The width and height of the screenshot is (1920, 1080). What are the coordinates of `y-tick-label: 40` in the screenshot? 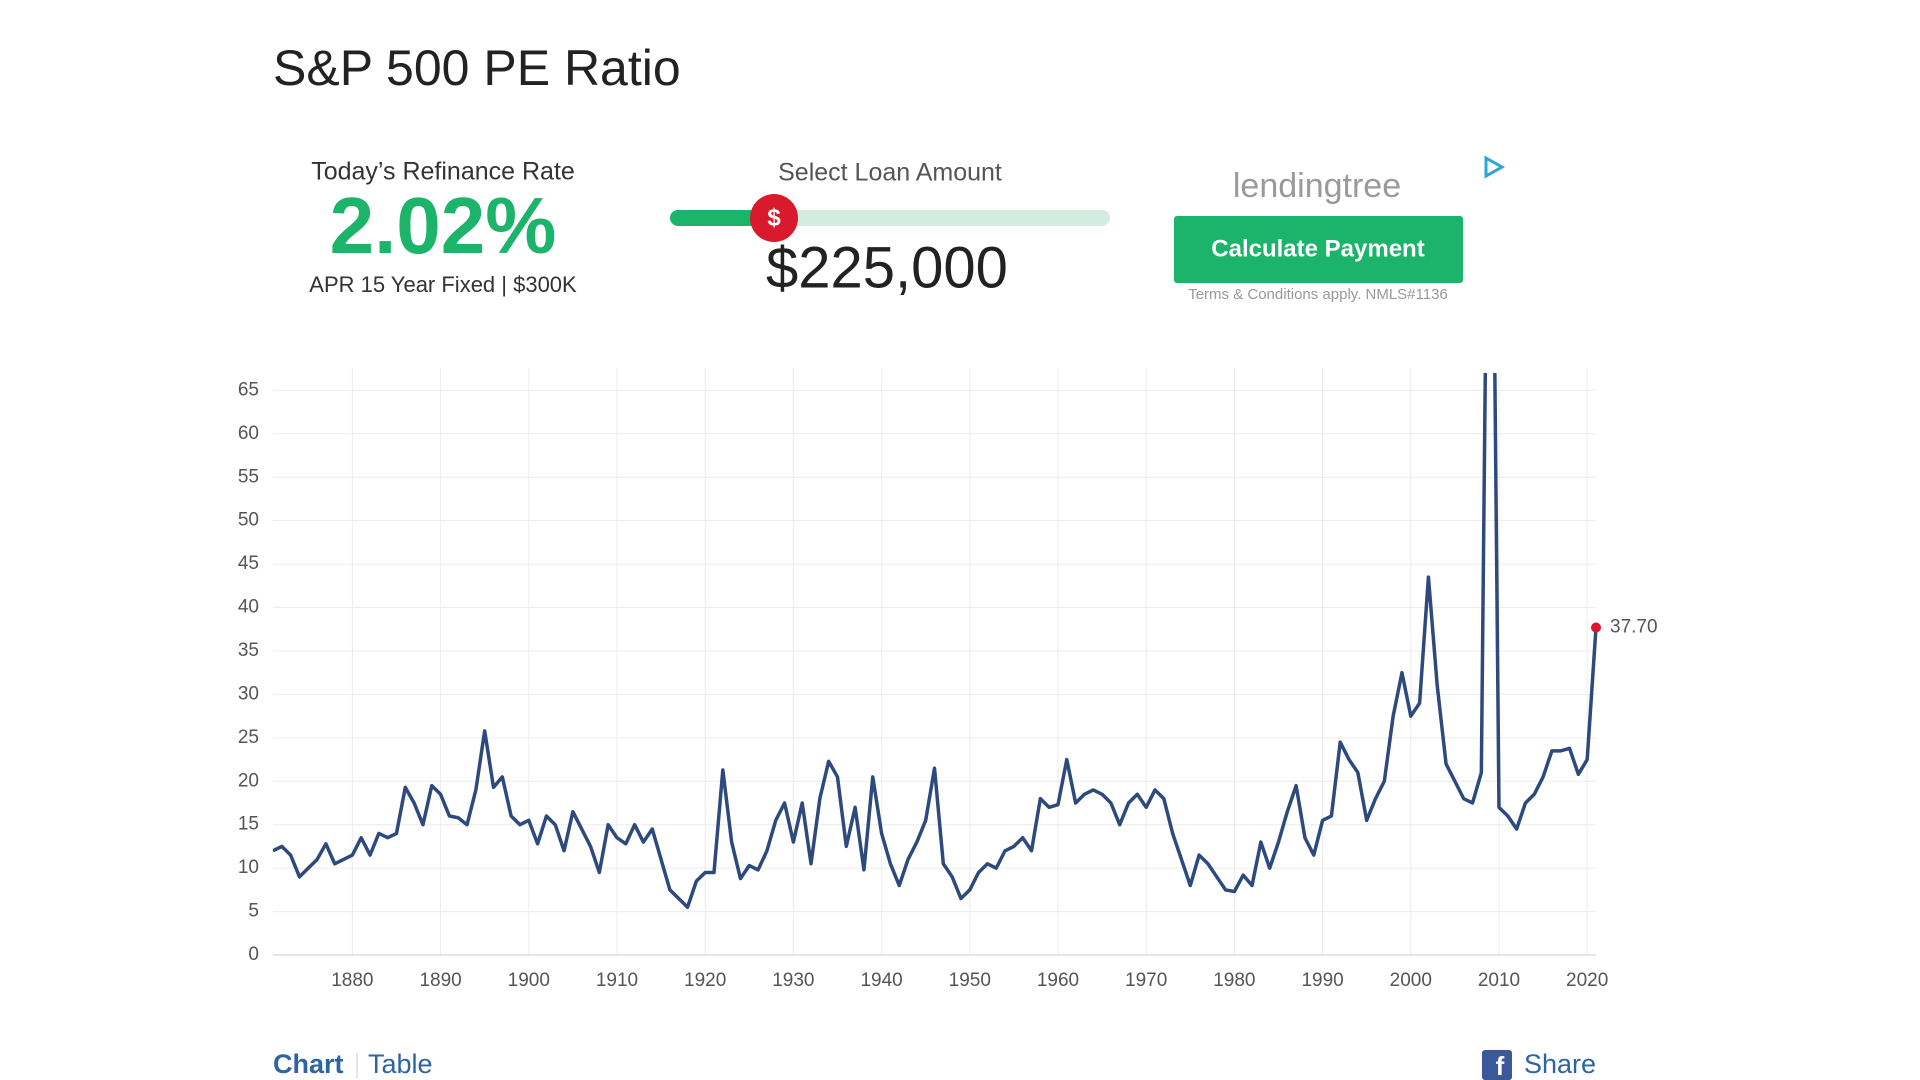 It's located at (248, 607).